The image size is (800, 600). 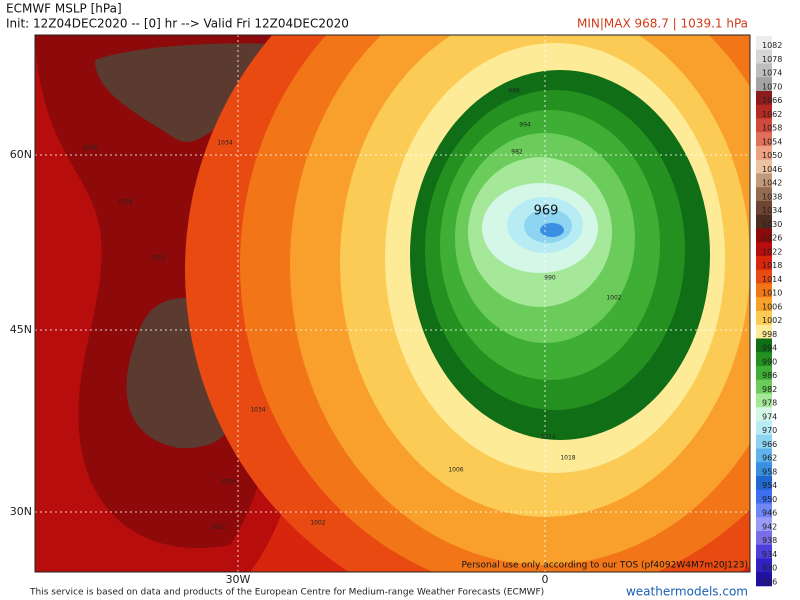 What do you see at coordinates (769, 568) in the screenshot?
I see `colorbar-label: 930` at bounding box center [769, 568].